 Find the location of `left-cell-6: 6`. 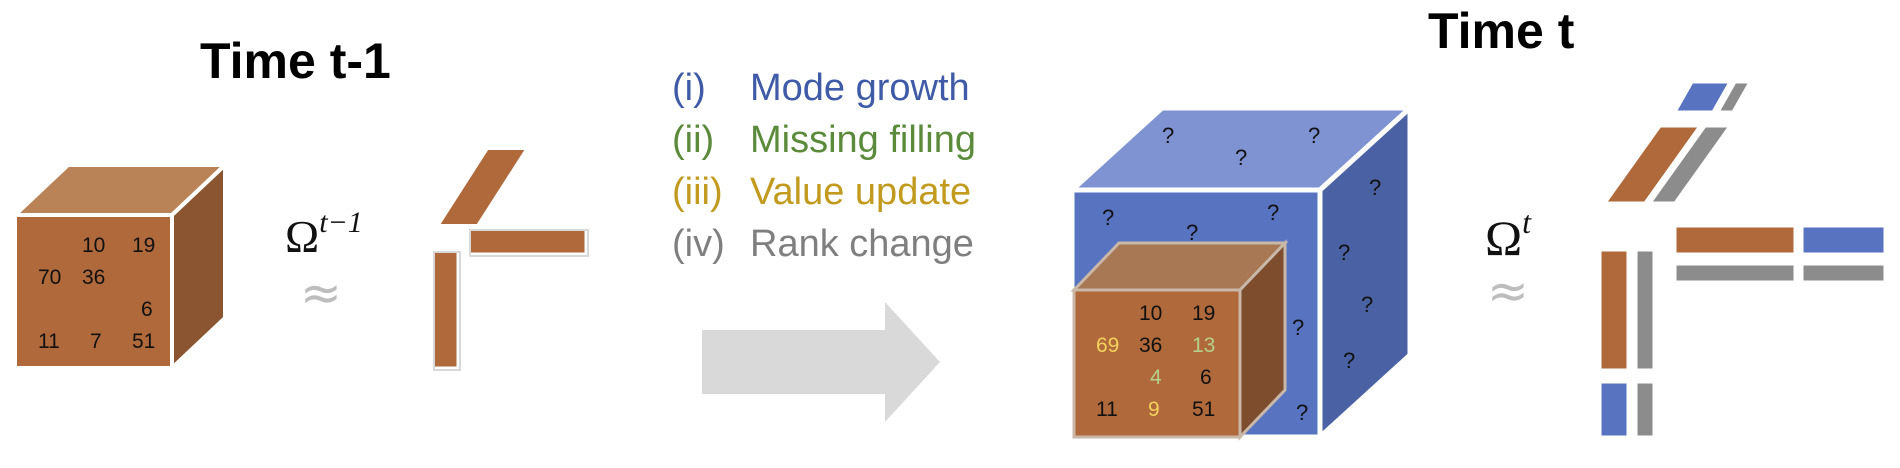

left-cell-6: 6 is located at coordinates (147, 309).